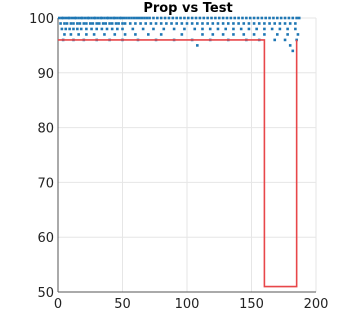  What do you see at coordinates (45, 74) in the screenshot?
I see `y-tick-label: 90` at bounding box center [45, 74].